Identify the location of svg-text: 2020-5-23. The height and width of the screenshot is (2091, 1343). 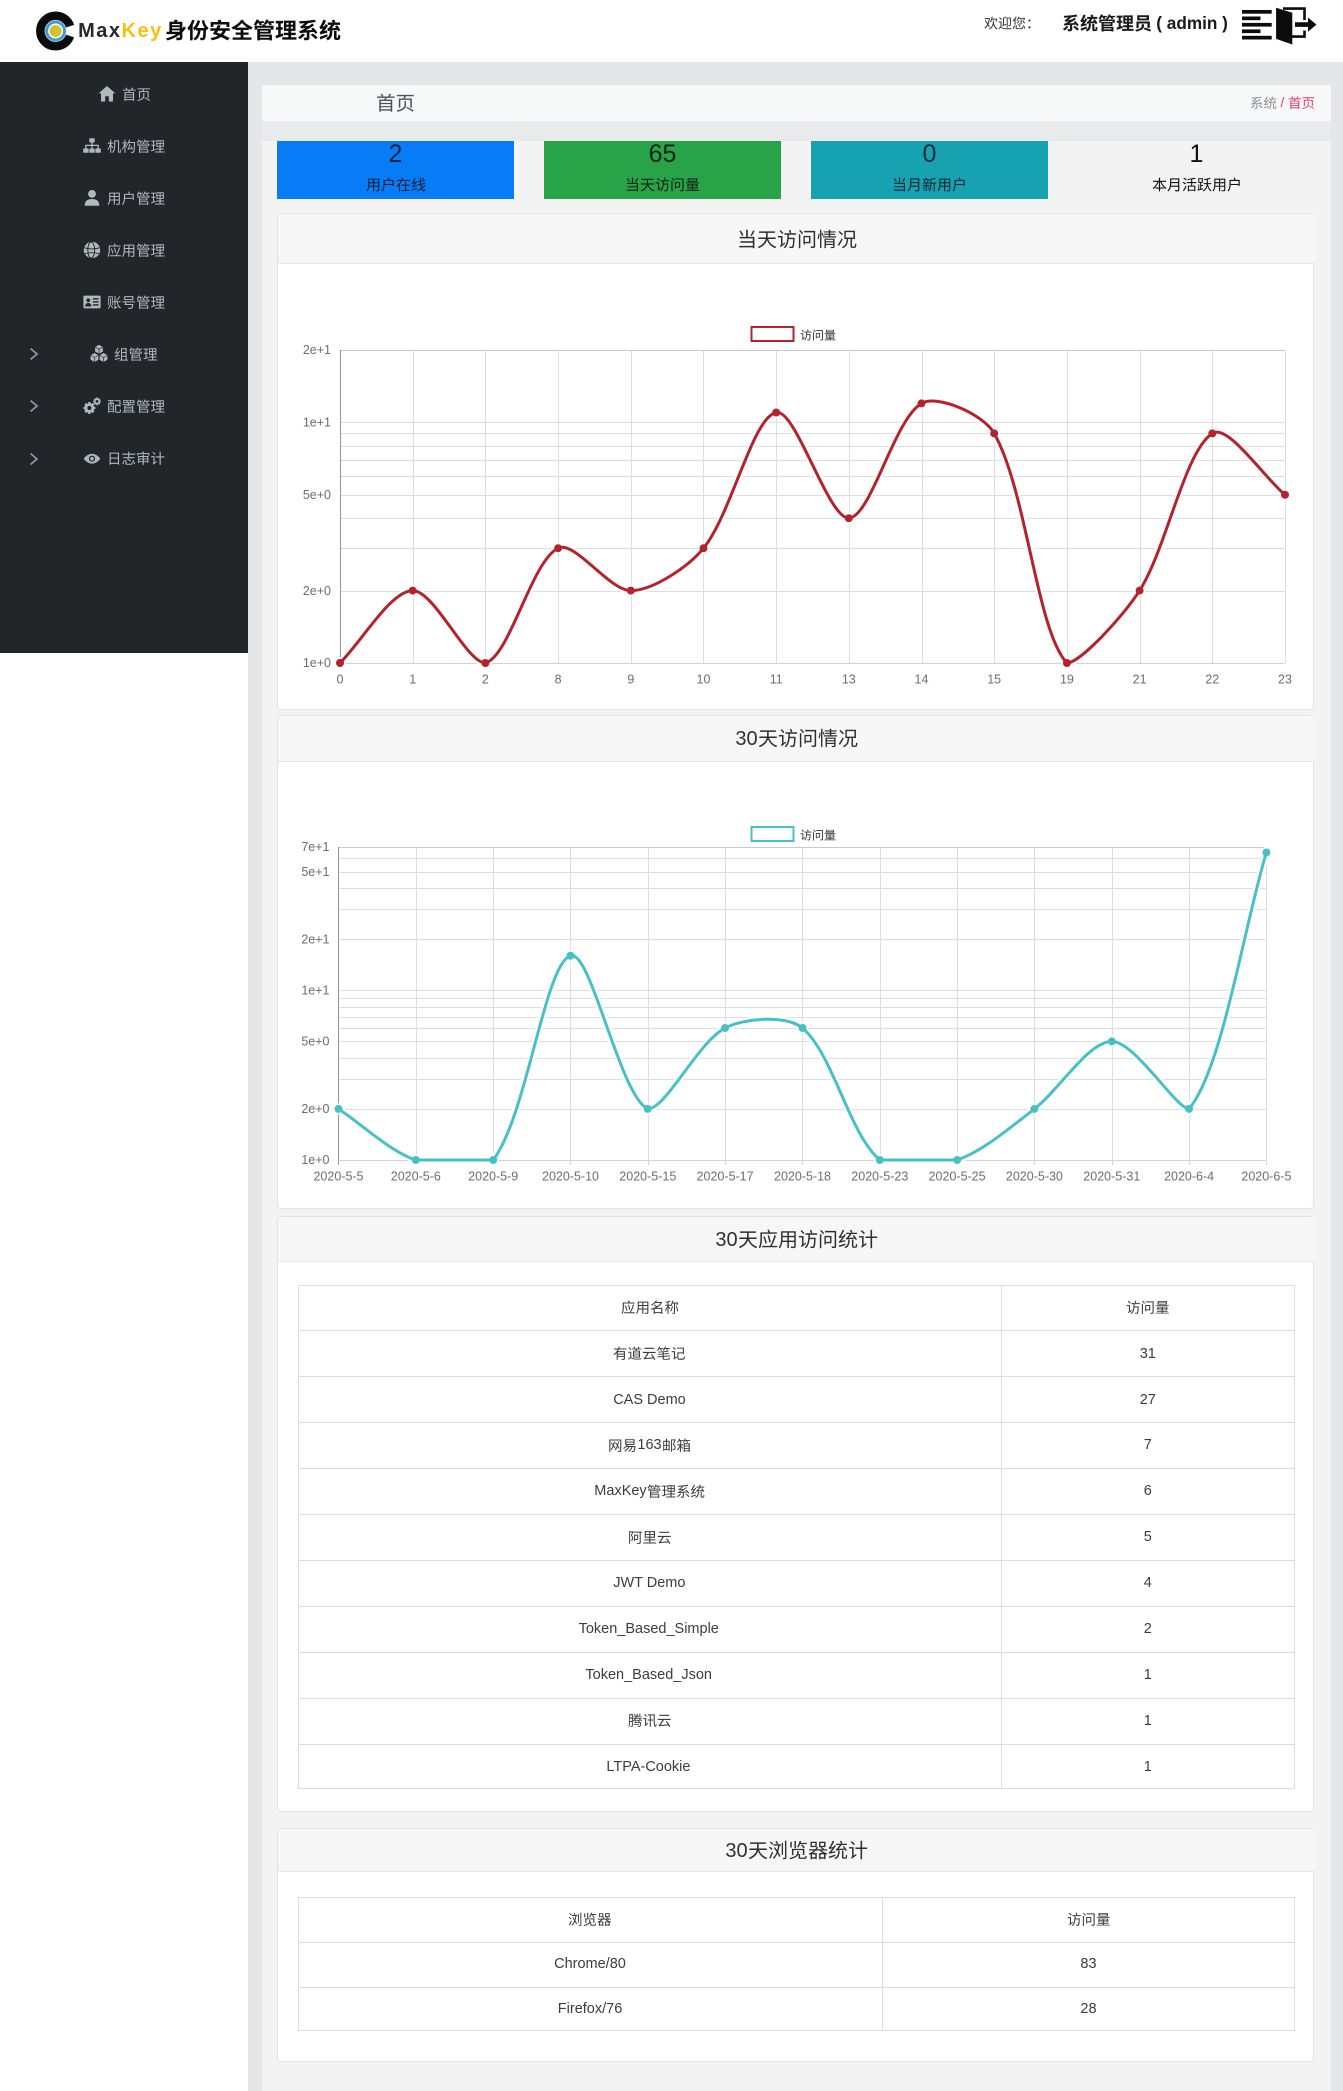
(879, 1177).